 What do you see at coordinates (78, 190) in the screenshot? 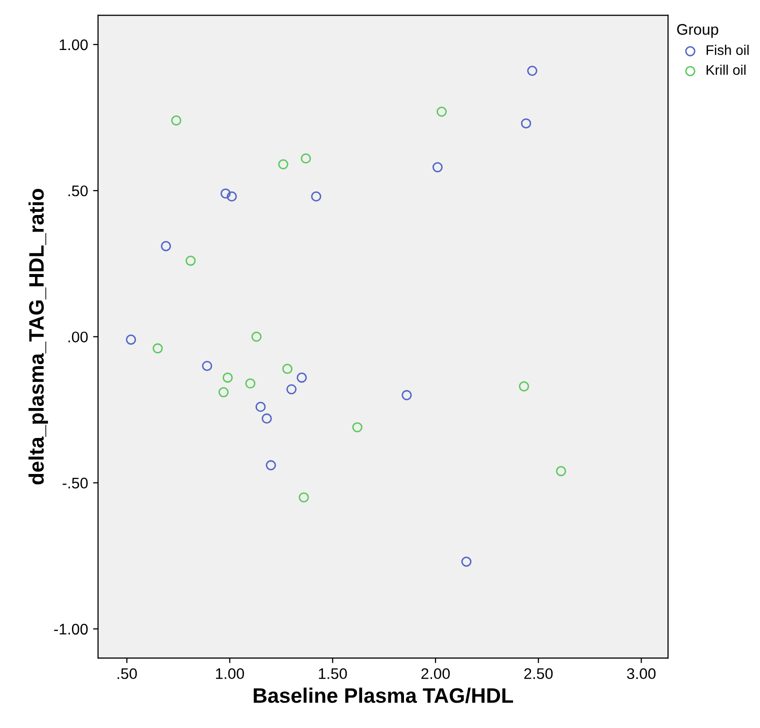
I see `y-tick-label: .50` at bounding box center [78, 190].